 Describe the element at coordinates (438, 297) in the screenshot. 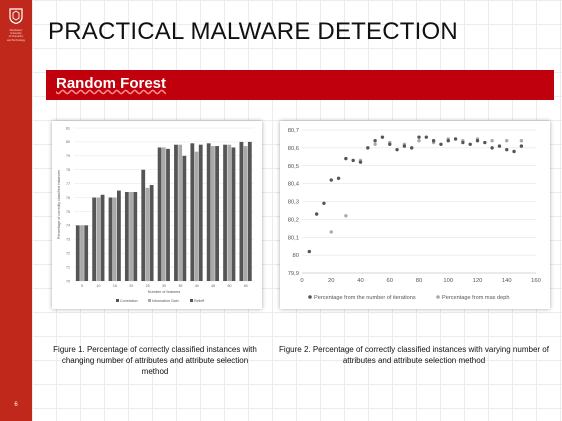

I see `legend-marker` at that location.